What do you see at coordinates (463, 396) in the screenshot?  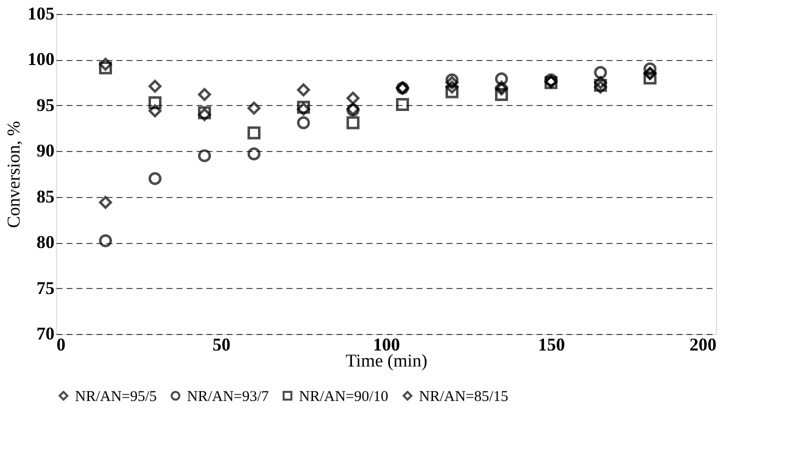 I see `legend-label: NR/AN=85/15` at bounding box center [463, 396].